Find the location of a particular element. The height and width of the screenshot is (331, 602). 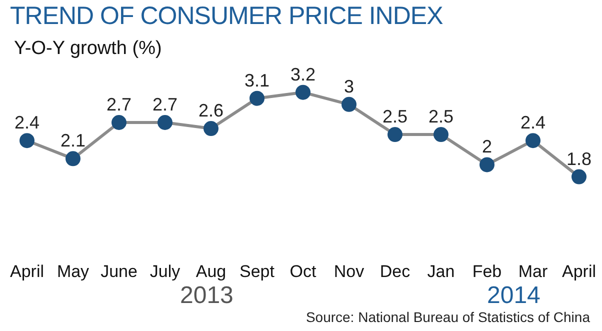

x-tick-label: Jan is located at coordinates (441, 272).